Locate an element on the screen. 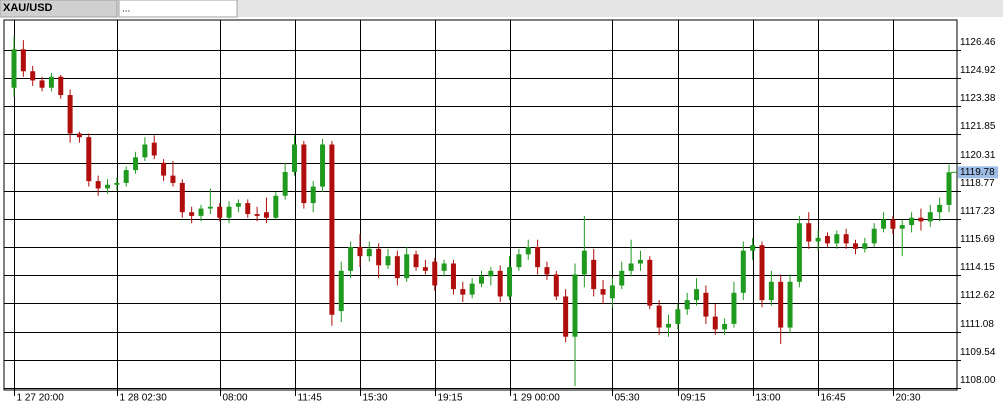 The width and height of the screenshot is (1003, 415). y-tick-label: 1114.15 is located at coordinates (977, 267).